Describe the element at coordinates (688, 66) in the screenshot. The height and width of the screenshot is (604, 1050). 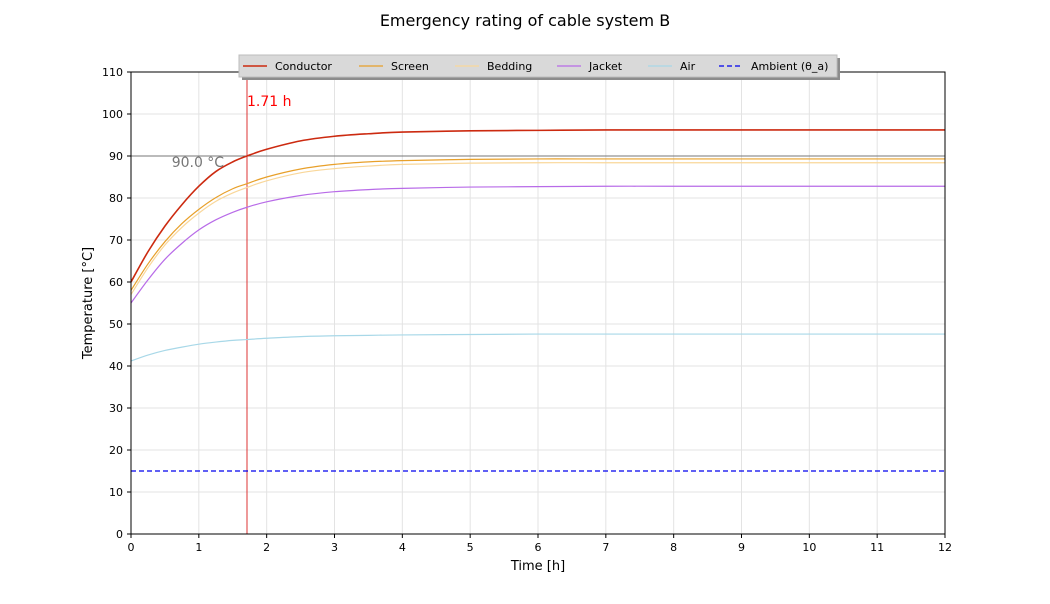
I see `legend-label: Air` at that location.